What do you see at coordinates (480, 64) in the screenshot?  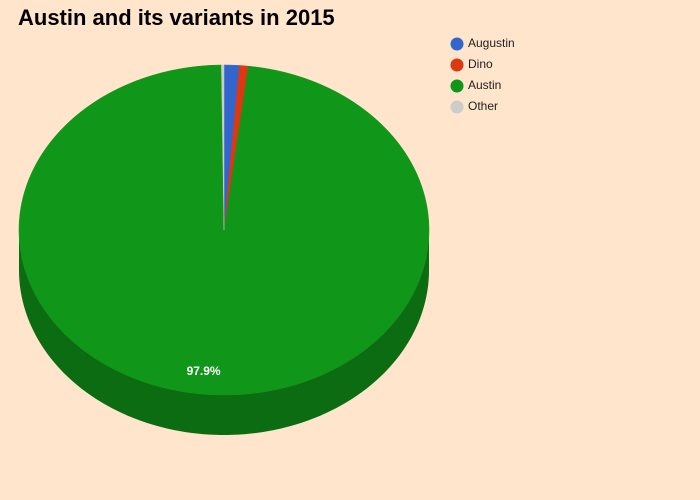 I see `legend-label: Dino` at bounding box center [480, 64].